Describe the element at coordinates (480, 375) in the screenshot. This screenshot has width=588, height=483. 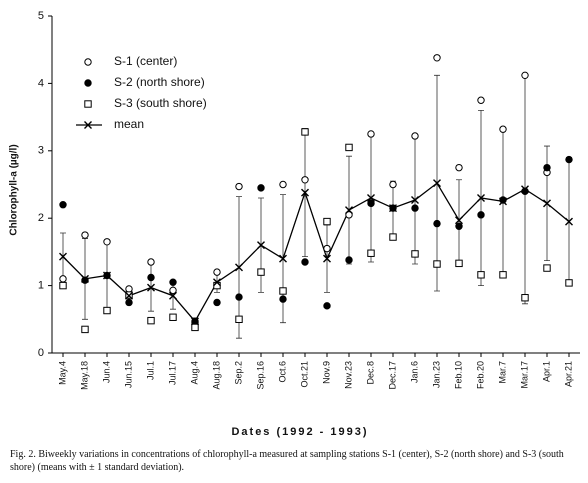
I see `x-tick-label: Feb.20` at that location.